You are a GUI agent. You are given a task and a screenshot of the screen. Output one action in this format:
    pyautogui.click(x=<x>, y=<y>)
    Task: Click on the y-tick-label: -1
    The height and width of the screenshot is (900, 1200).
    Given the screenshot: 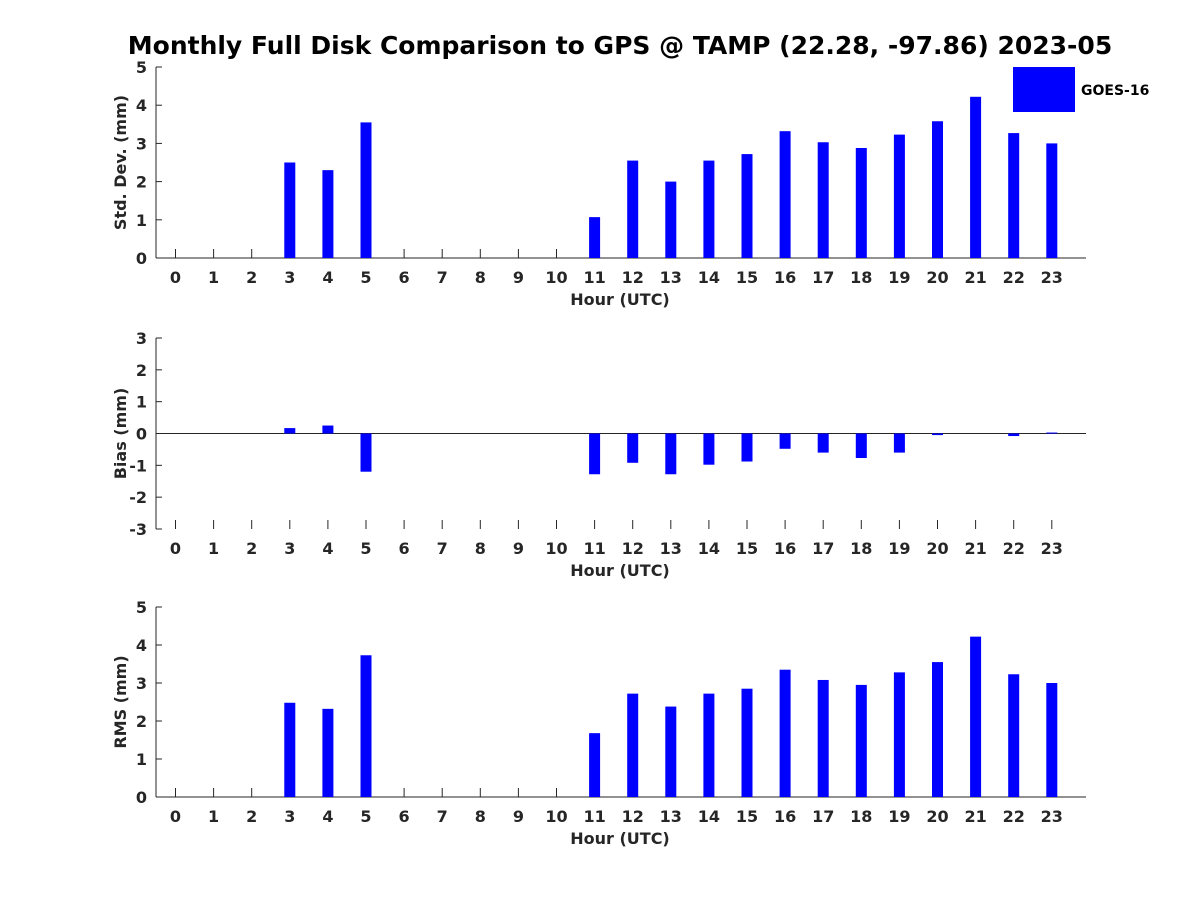 What is the action you would take?
    pyautogui.click(x=138, y=465)
    